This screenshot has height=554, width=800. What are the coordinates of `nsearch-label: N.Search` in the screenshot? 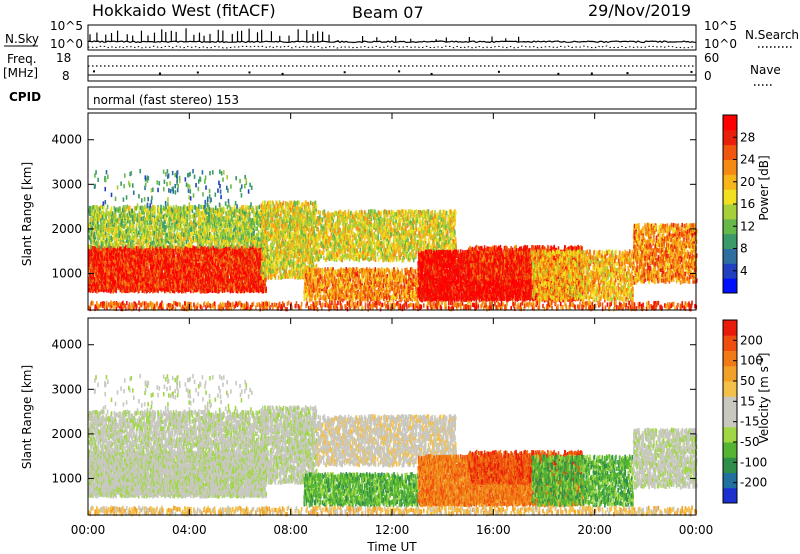 It's located at (772, 35).